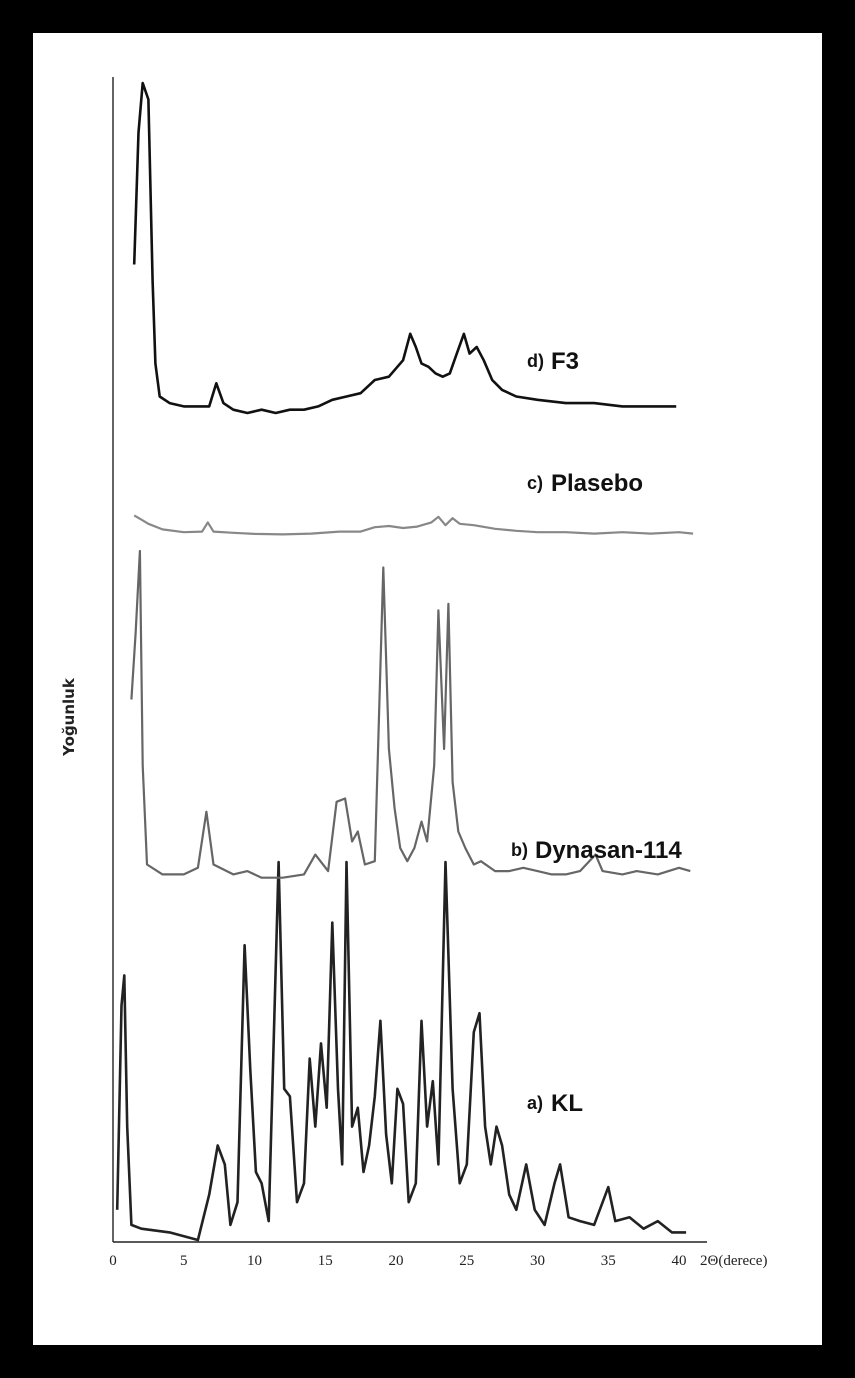 This screenshot has height=1378, width=855. I want to click on series-labels: a) KL b) Dynasan-114 c) Plasebo d) F3, so click(596, 732).